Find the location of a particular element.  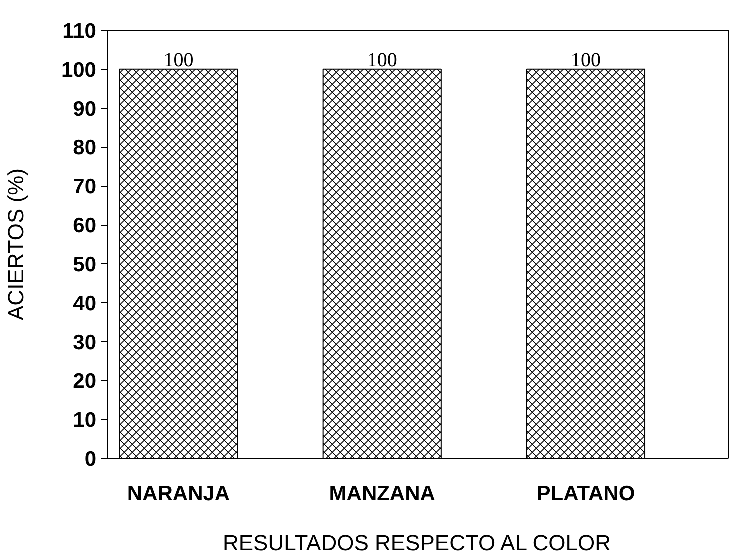

x-tick-label: PLATANO is located at coordinates (586, 494).